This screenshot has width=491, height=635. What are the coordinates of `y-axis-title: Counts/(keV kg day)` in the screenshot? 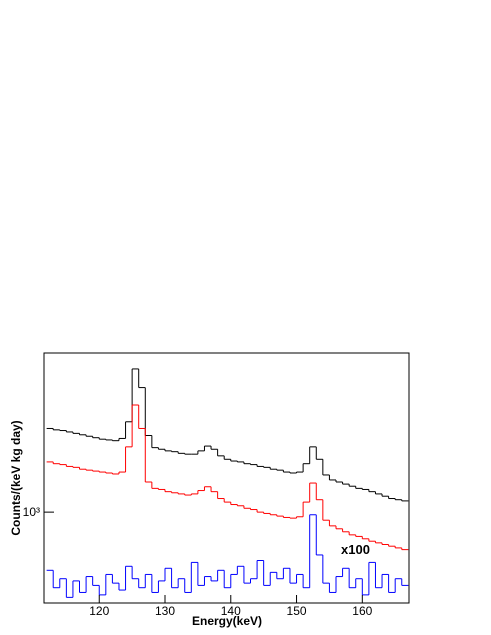 It's located at (16, 477).